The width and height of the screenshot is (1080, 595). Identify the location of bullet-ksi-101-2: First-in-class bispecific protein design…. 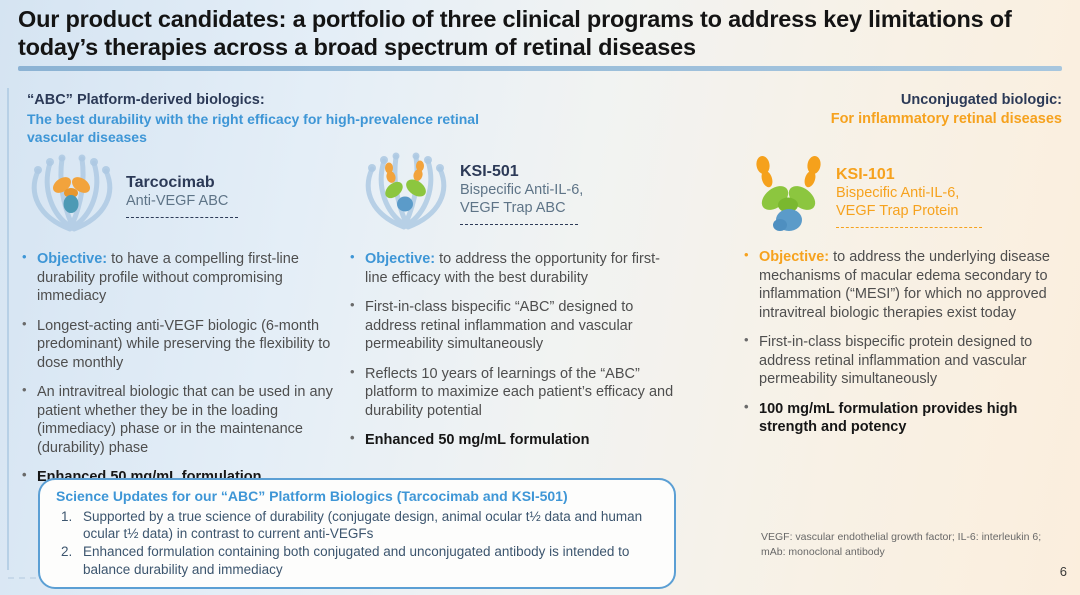
(907, 360).